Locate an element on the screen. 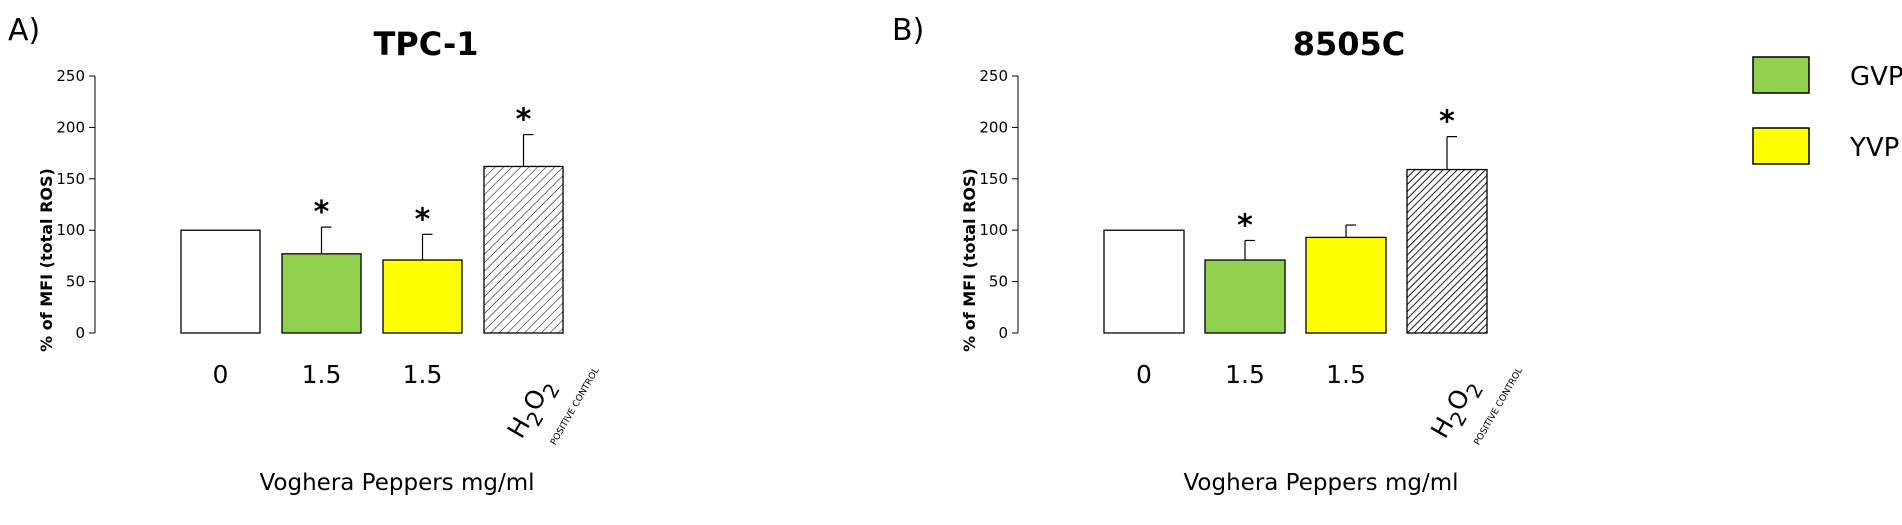 This screenshot has height=525, width=1902. x-axis-label-b: Voghera Peppers mg/ml is located at coordinates (1320, 483).